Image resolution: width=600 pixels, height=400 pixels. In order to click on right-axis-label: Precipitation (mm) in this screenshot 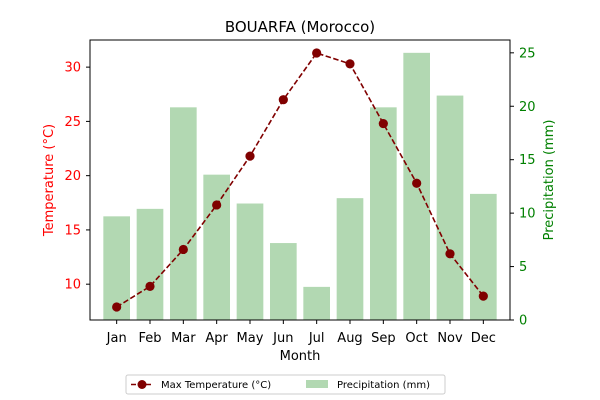, I will do `click(549, 180)`.